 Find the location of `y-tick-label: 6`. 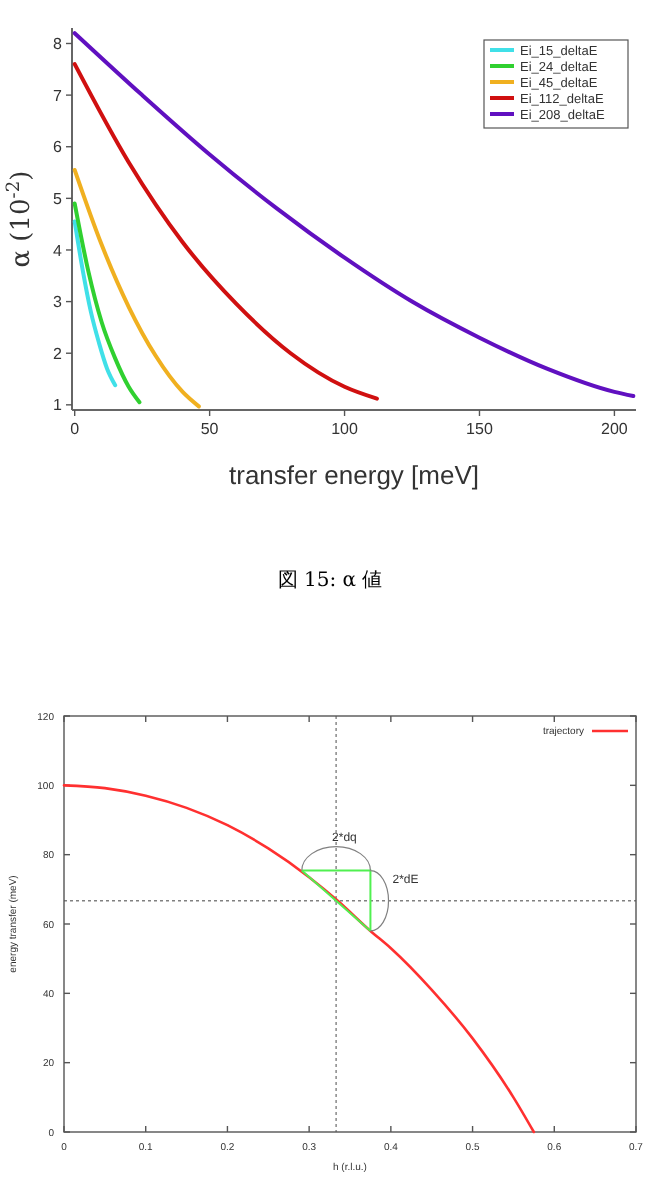

y-tick-label: 6 is located at coordinates (58, 147).